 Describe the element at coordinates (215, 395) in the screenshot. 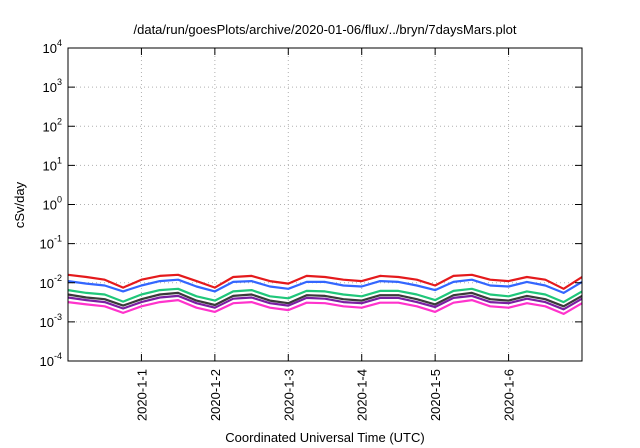

I see `x-tick-label: 2020-1-2` at that location.